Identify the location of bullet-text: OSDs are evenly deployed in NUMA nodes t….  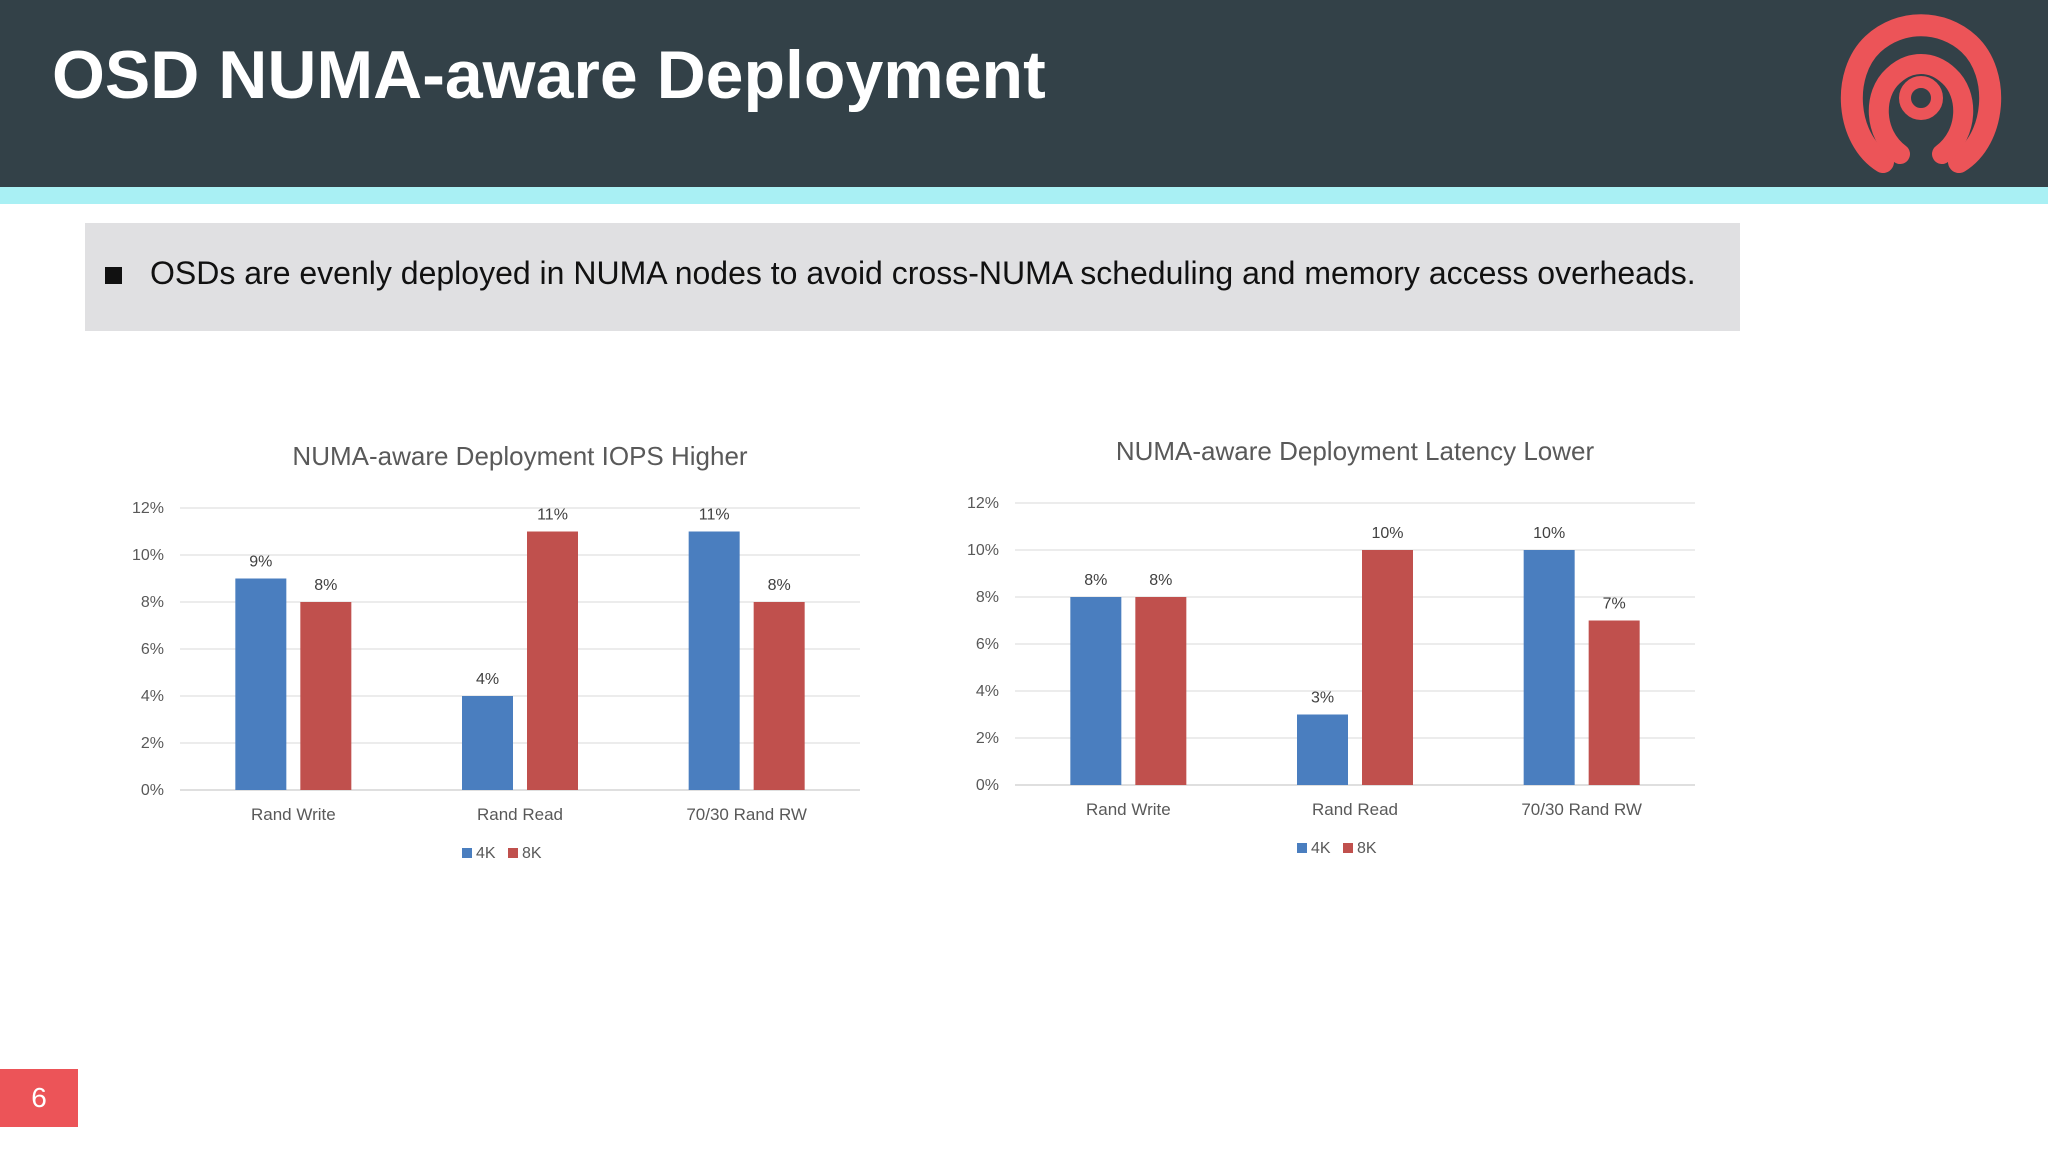
(923, 273).